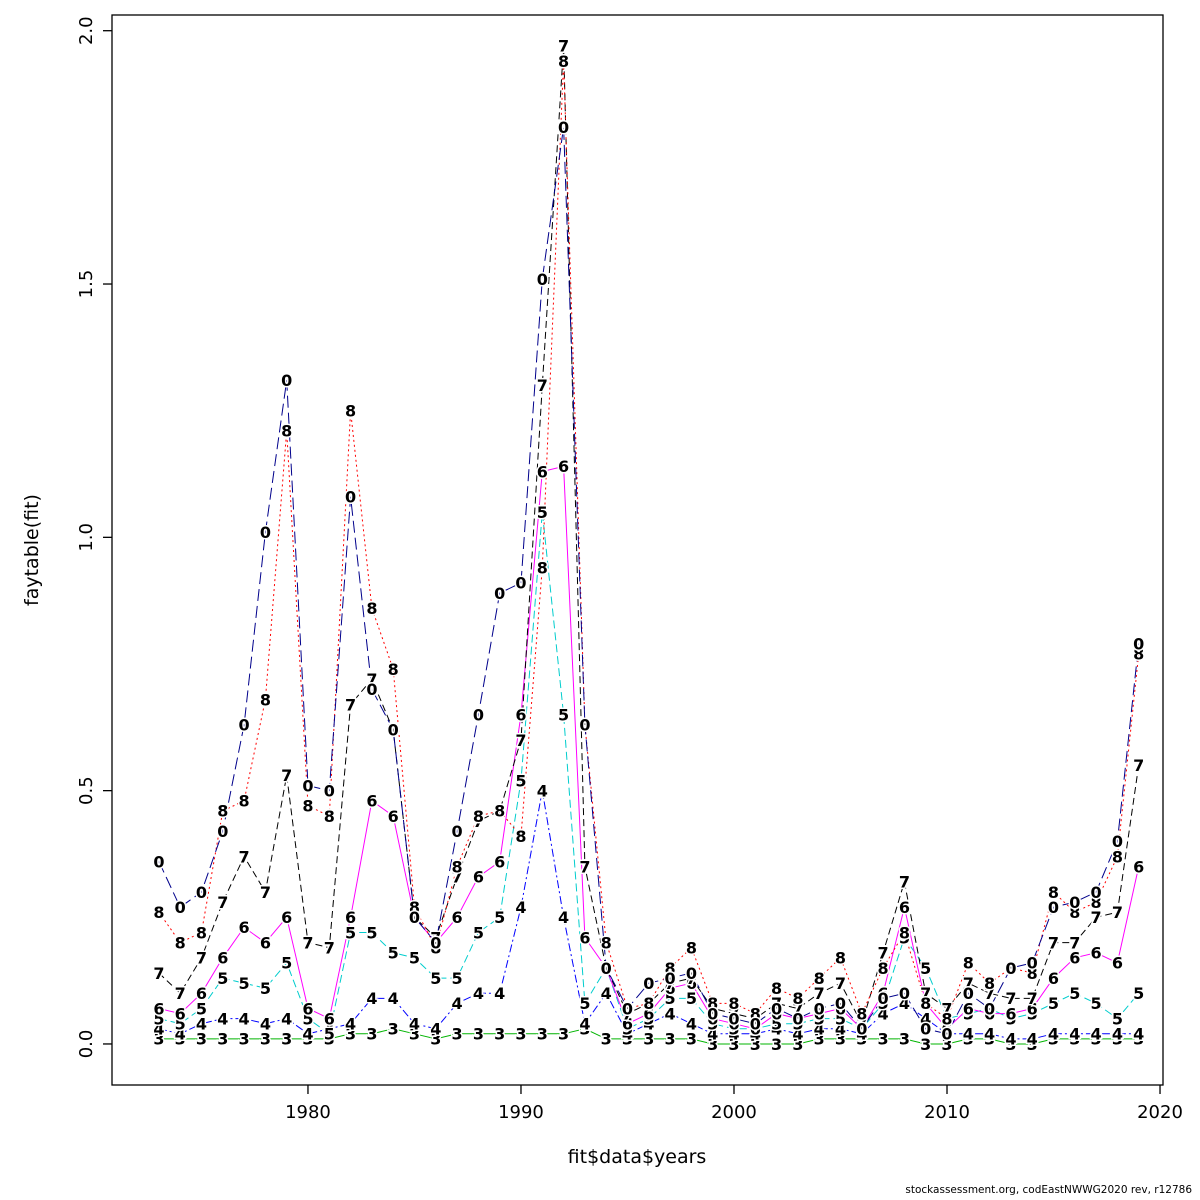  Describe the element at coordinates (86, 284) in the screenshot. I see `y-tick-label: 1.5` at that location.